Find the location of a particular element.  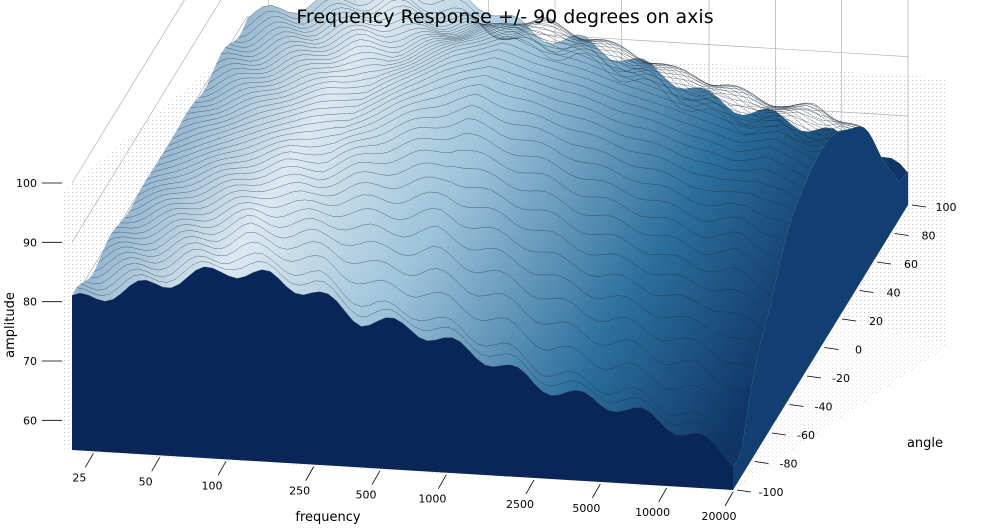

z-axis-label: amplitude is located at coordinates (10, 325).